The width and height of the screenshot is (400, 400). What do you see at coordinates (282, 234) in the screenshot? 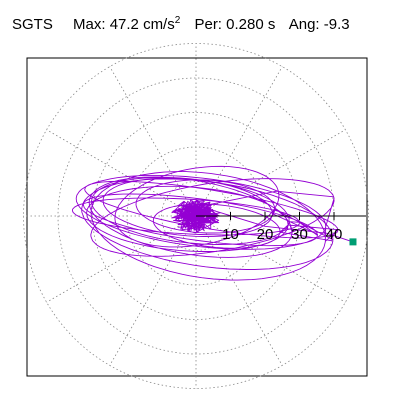
I see `radial-tick-labels: 10 20 30 40` at bounding box center [282, 234].